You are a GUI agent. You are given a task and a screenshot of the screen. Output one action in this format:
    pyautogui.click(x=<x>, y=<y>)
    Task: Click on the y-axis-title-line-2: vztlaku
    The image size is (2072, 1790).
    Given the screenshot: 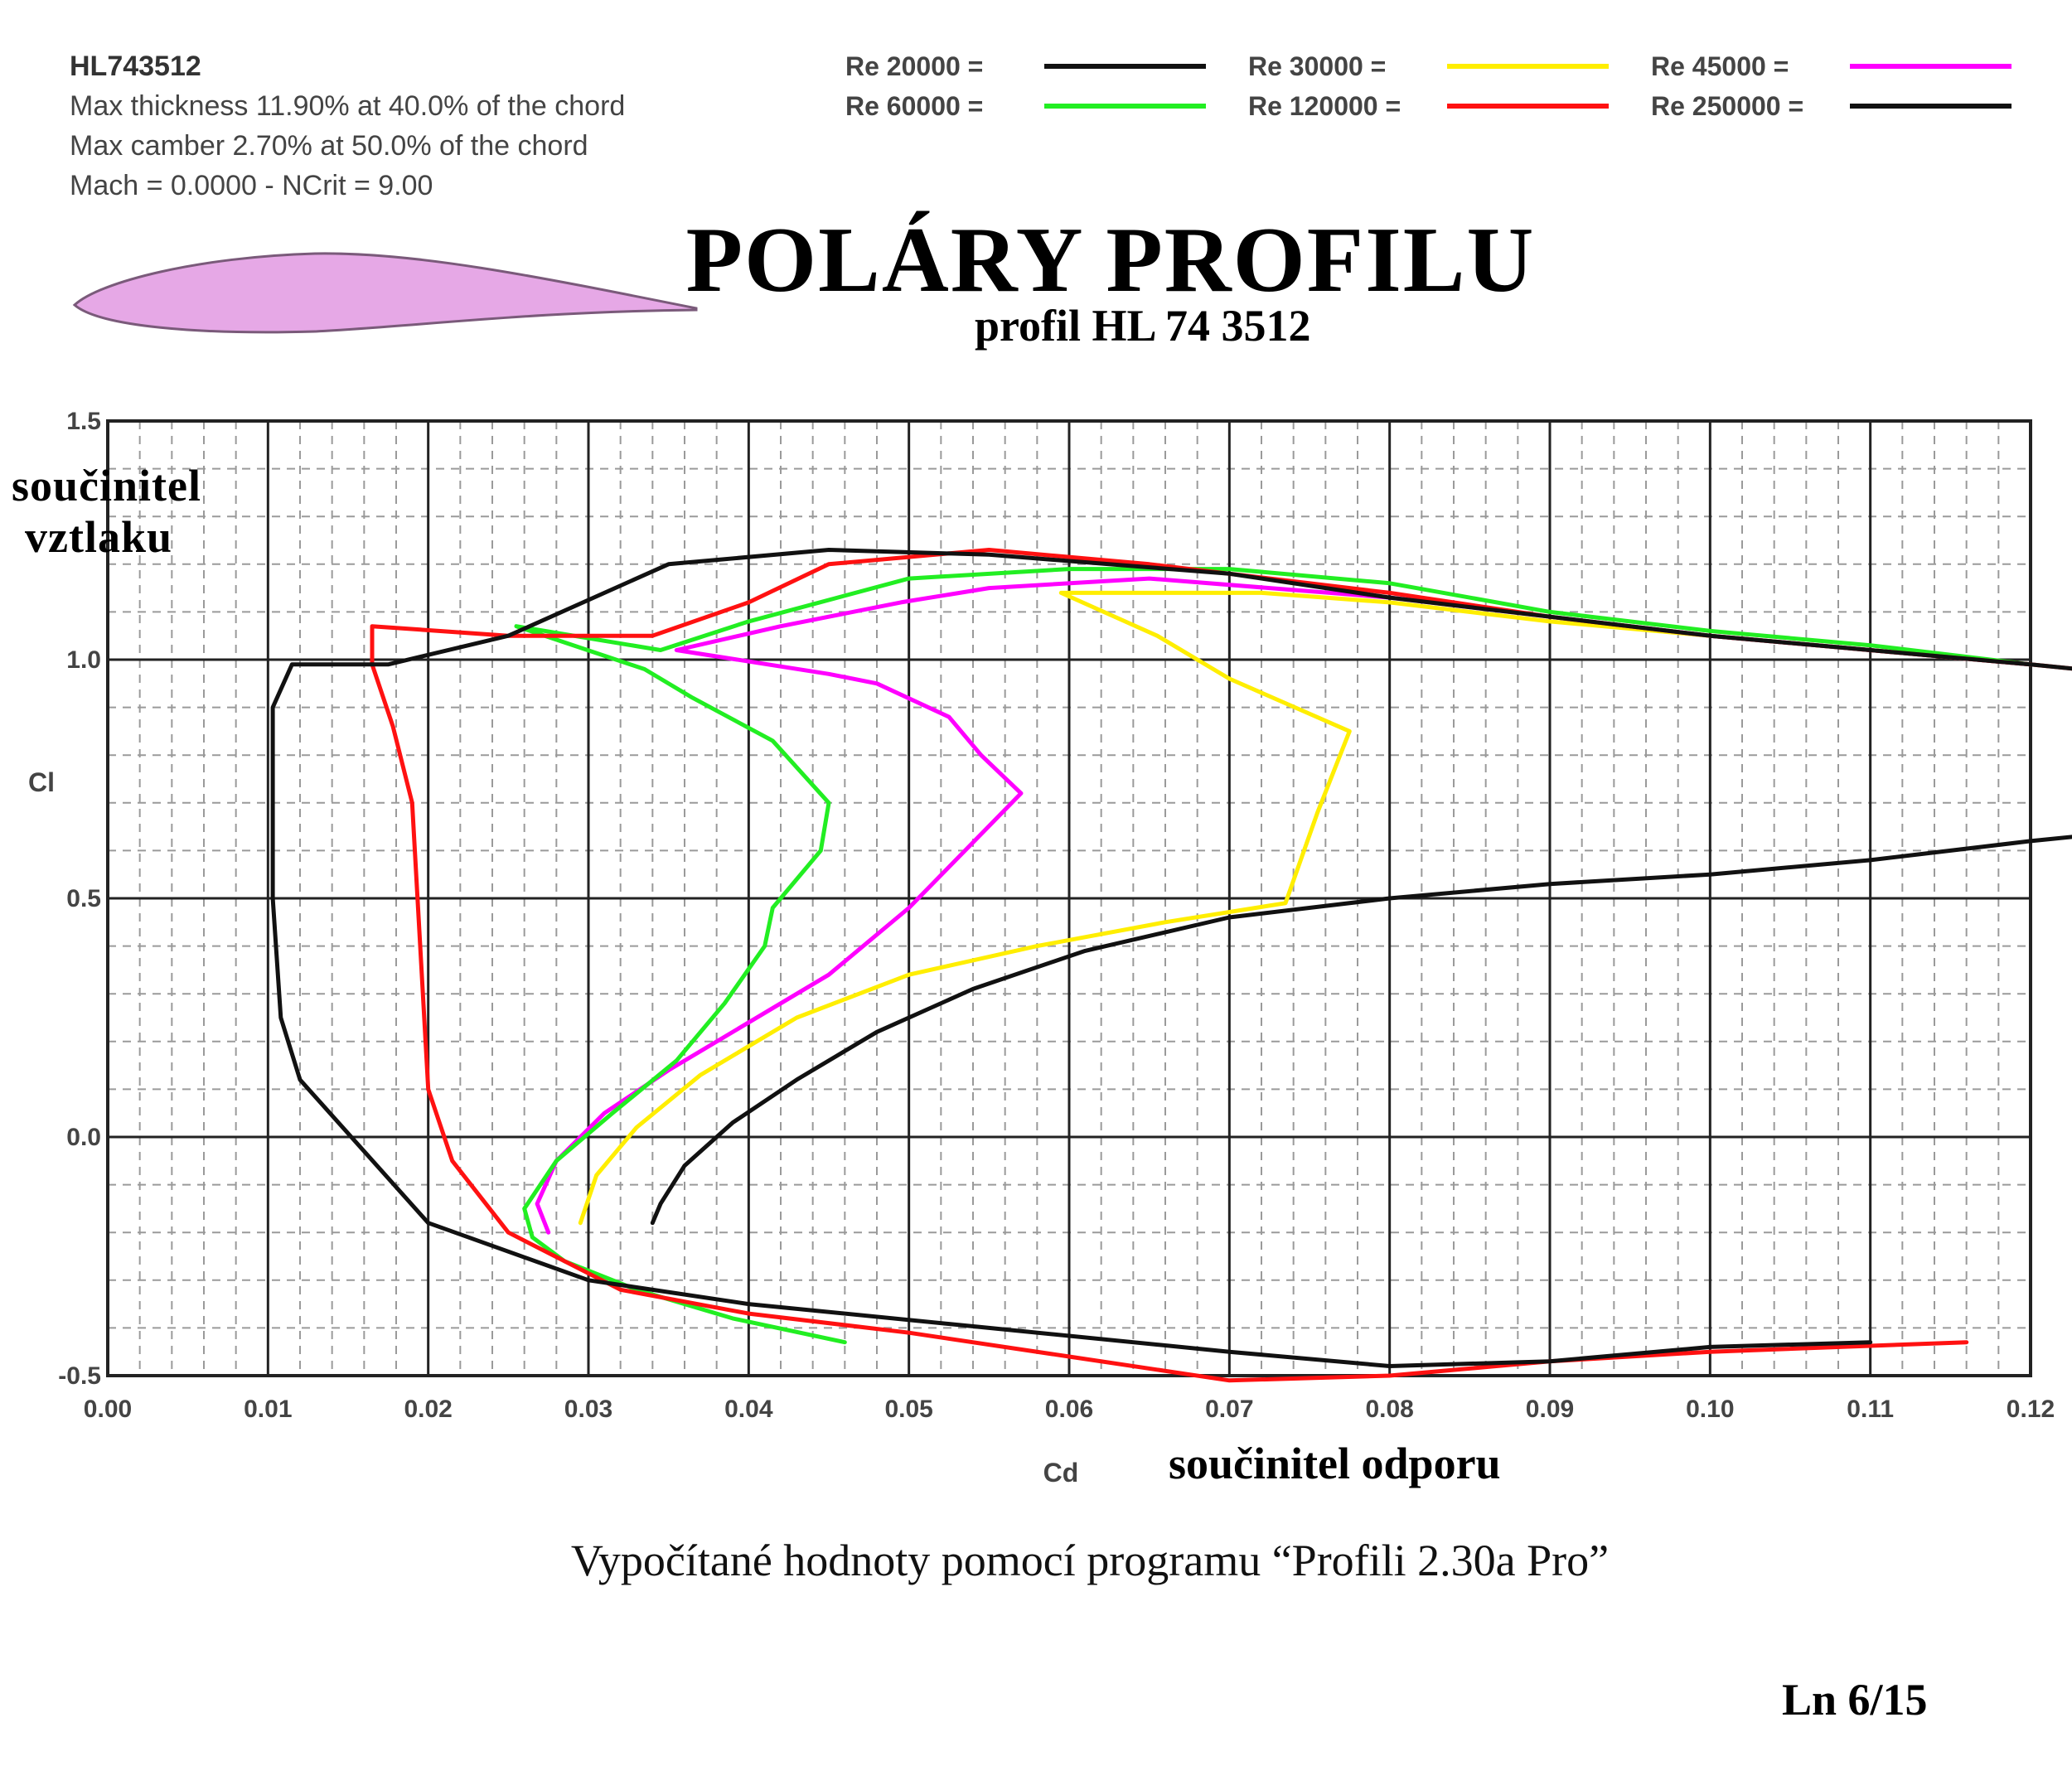 What is the action you would take?
    pyautogui.click(x=99, y=537)
    